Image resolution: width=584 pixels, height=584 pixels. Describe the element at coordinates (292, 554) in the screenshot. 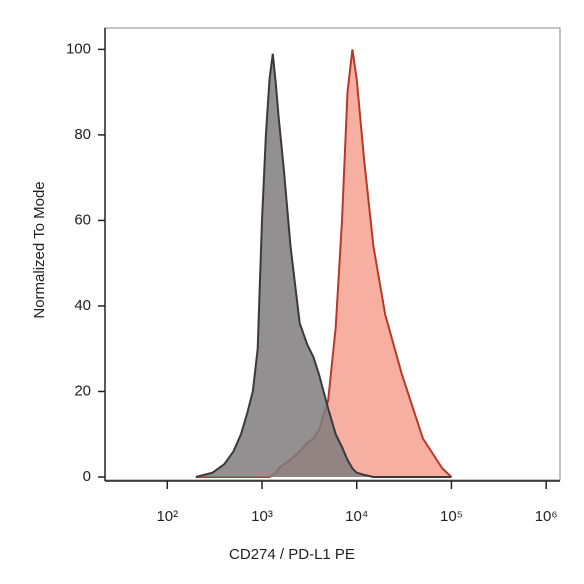

I see `x-axis-label: CD274 / PD-L1 PE` at that location.